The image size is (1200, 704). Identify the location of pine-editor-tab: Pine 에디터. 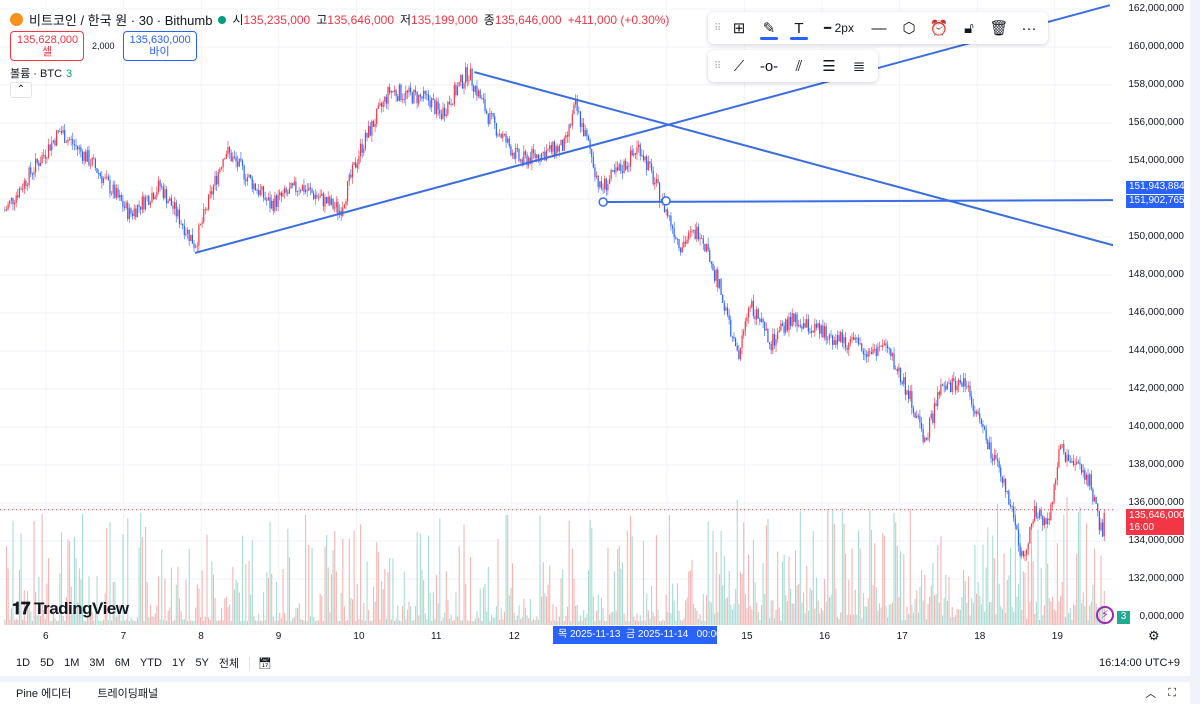
(44, 694).